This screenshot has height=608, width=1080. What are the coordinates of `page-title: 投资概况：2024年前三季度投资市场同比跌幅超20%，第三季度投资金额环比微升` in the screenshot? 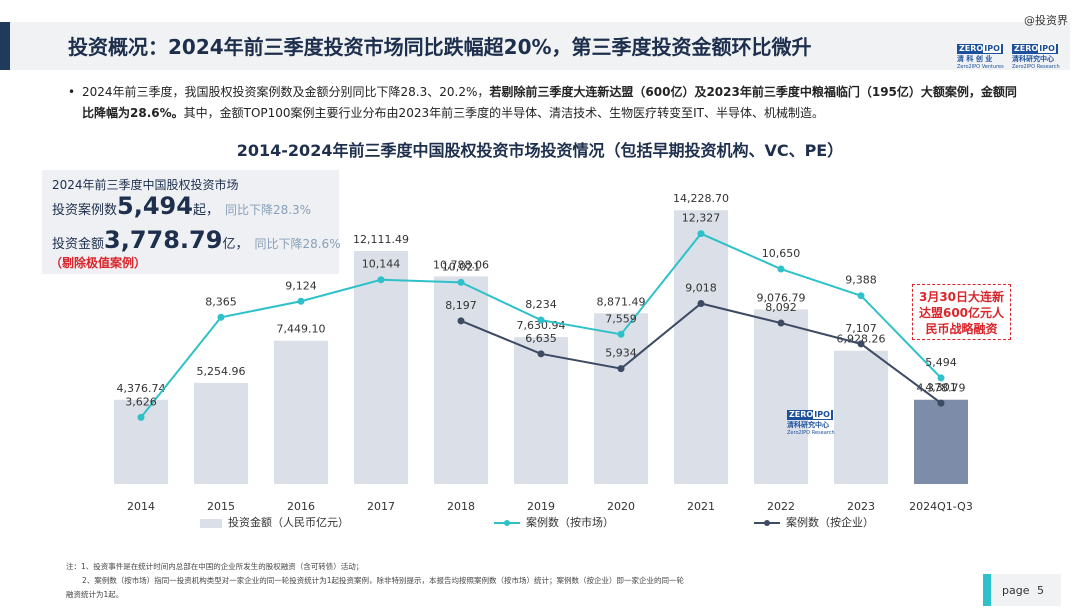 It's located at (440, 47).